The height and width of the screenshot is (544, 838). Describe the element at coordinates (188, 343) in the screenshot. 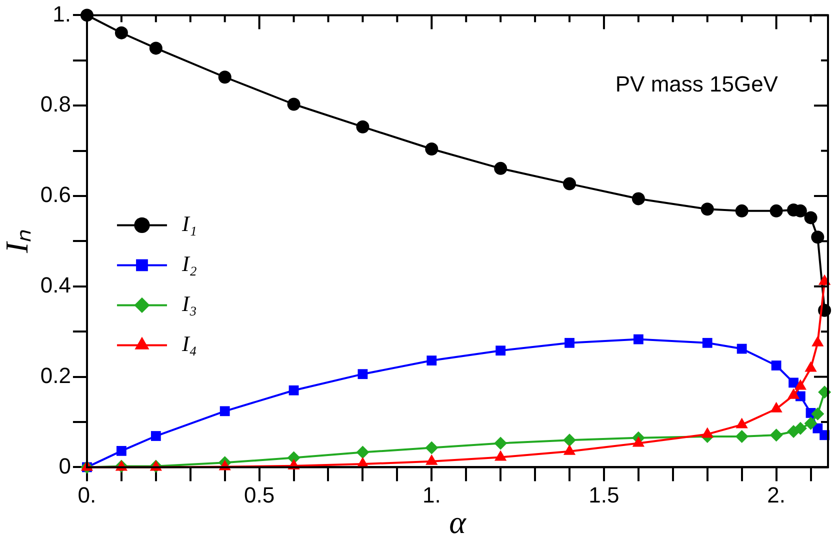

I see `legend-label: I₄` at that location.